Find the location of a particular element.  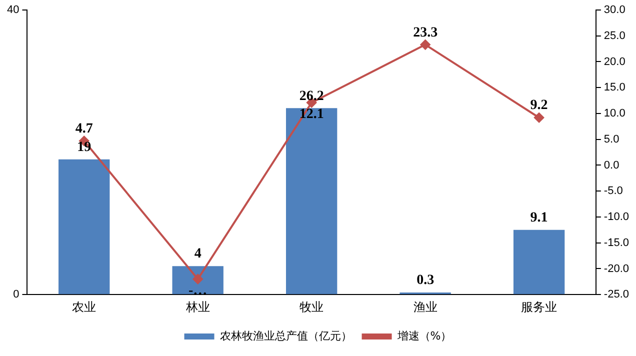

x-tick-label: 林业 is located at coordinates (197, 307).